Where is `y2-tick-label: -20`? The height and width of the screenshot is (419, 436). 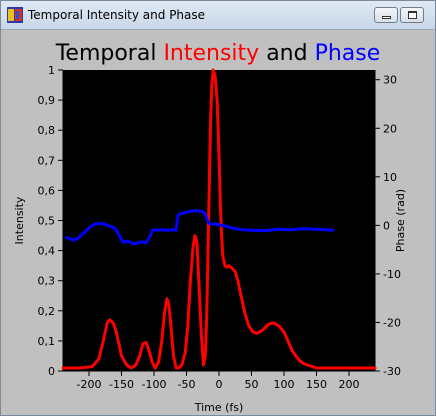 y2-tick-label: -20 is located at coordinates (392, 322).